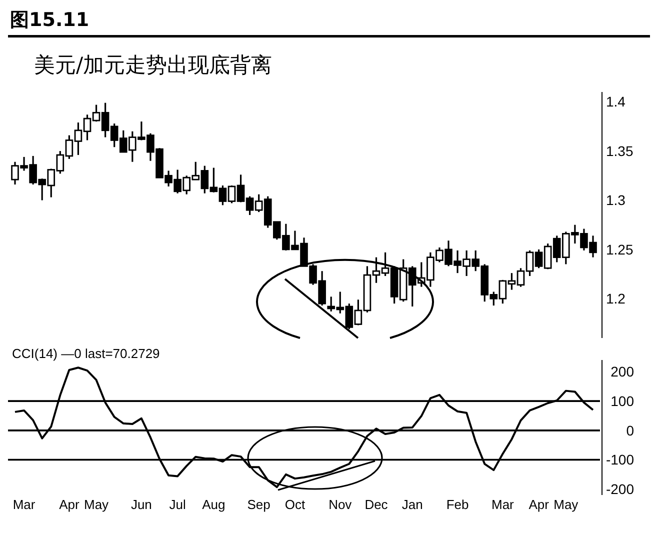  Describe the element at coordinates (616, 102) in the screenshot. I see `y-tick-label: 1.4` at that location.